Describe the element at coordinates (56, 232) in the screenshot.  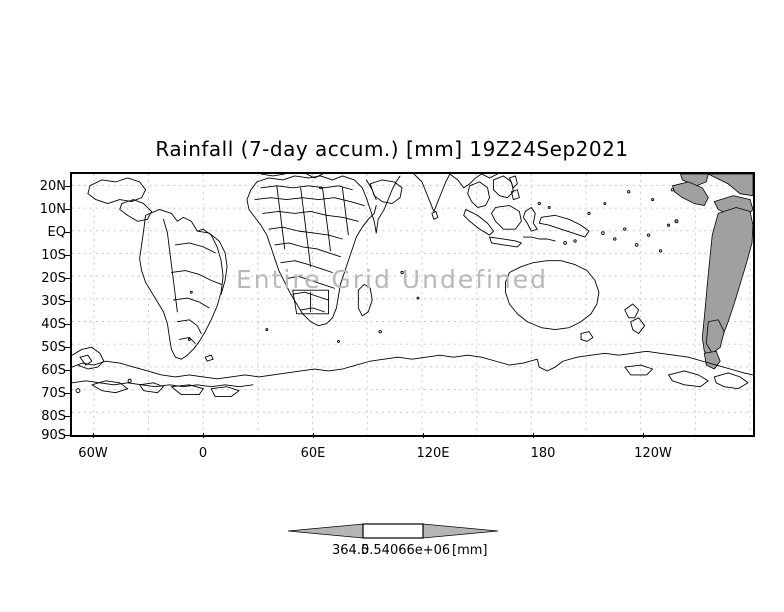
I see `y-axis-label-eq: EQ` at that location.